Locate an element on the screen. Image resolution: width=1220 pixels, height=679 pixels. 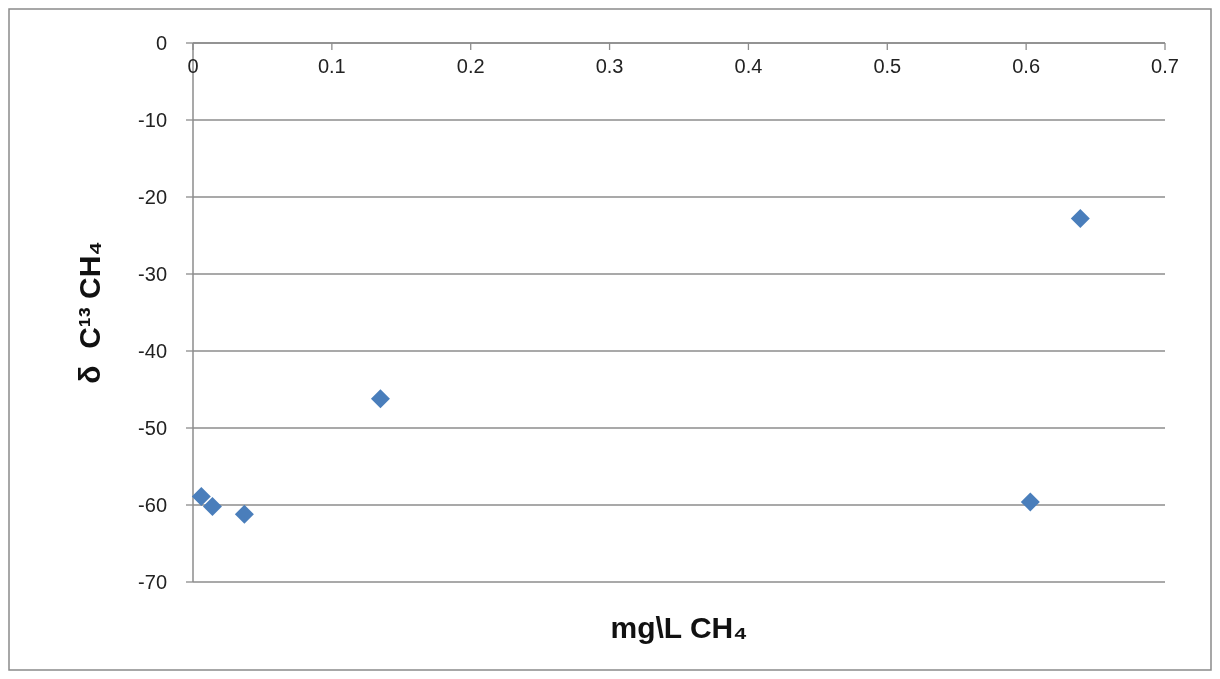
x-tick-label: 0.7 is located at coordinates (1165, 66).